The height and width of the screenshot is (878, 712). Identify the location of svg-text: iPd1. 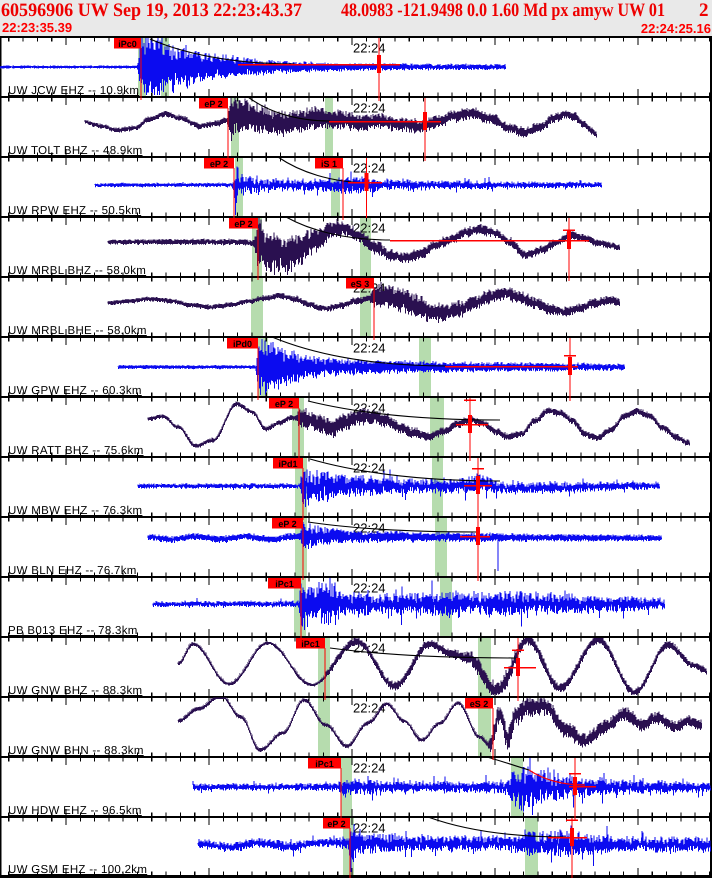
(287, 464).